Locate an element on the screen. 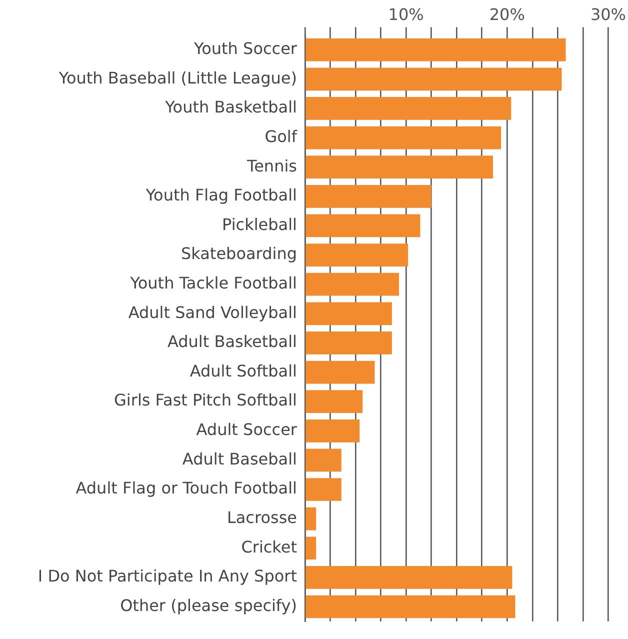 This screenshot has height=639, width=628. y-tick-label: Lacrosse is located at coordinates (261, 517).